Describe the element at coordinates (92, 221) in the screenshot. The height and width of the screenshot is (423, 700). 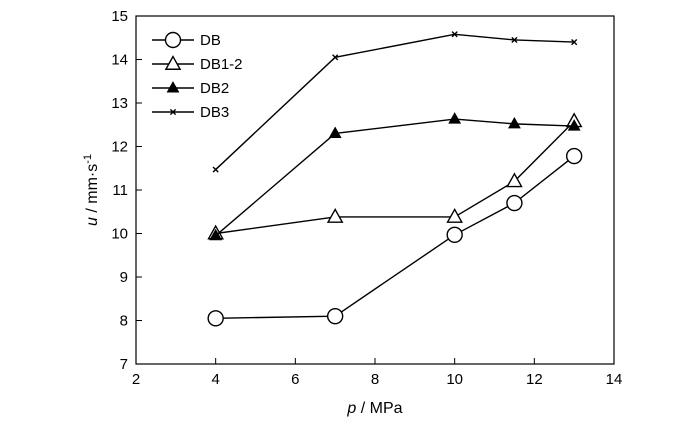
I see `y-axis-var: u` at that location.